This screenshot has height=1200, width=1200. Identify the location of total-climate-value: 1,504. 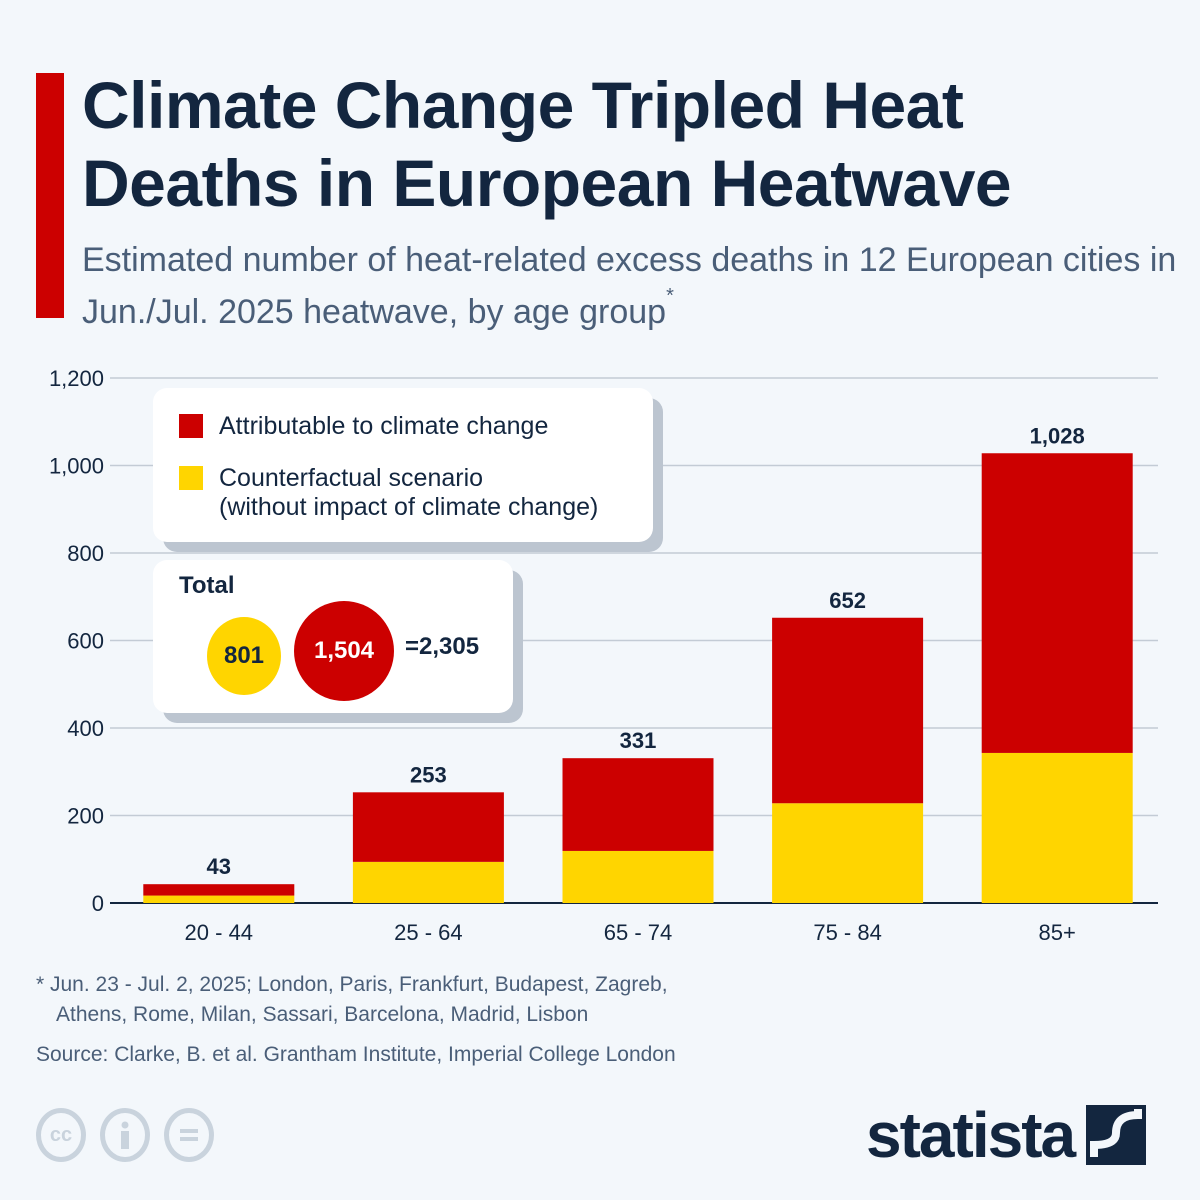
(344, 650).